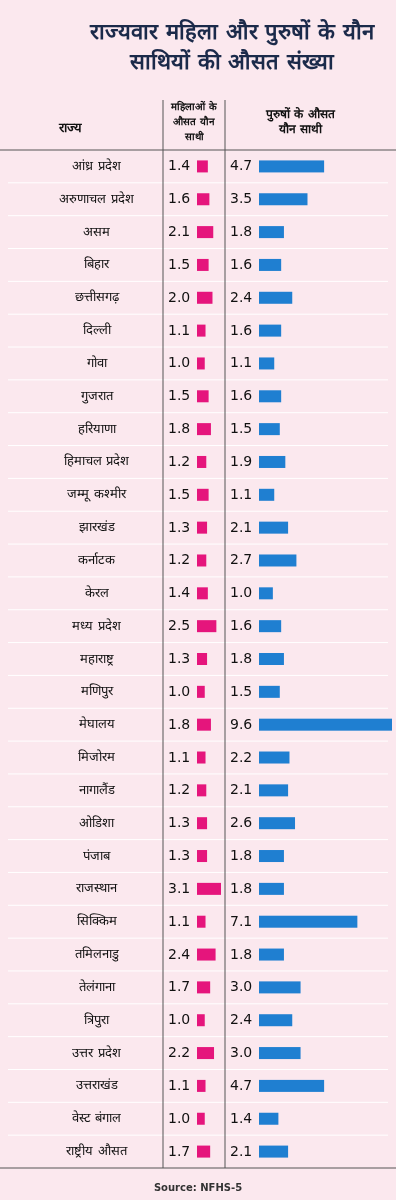  I want to click on y-tick-label: झारखंड, so click(97, 527).